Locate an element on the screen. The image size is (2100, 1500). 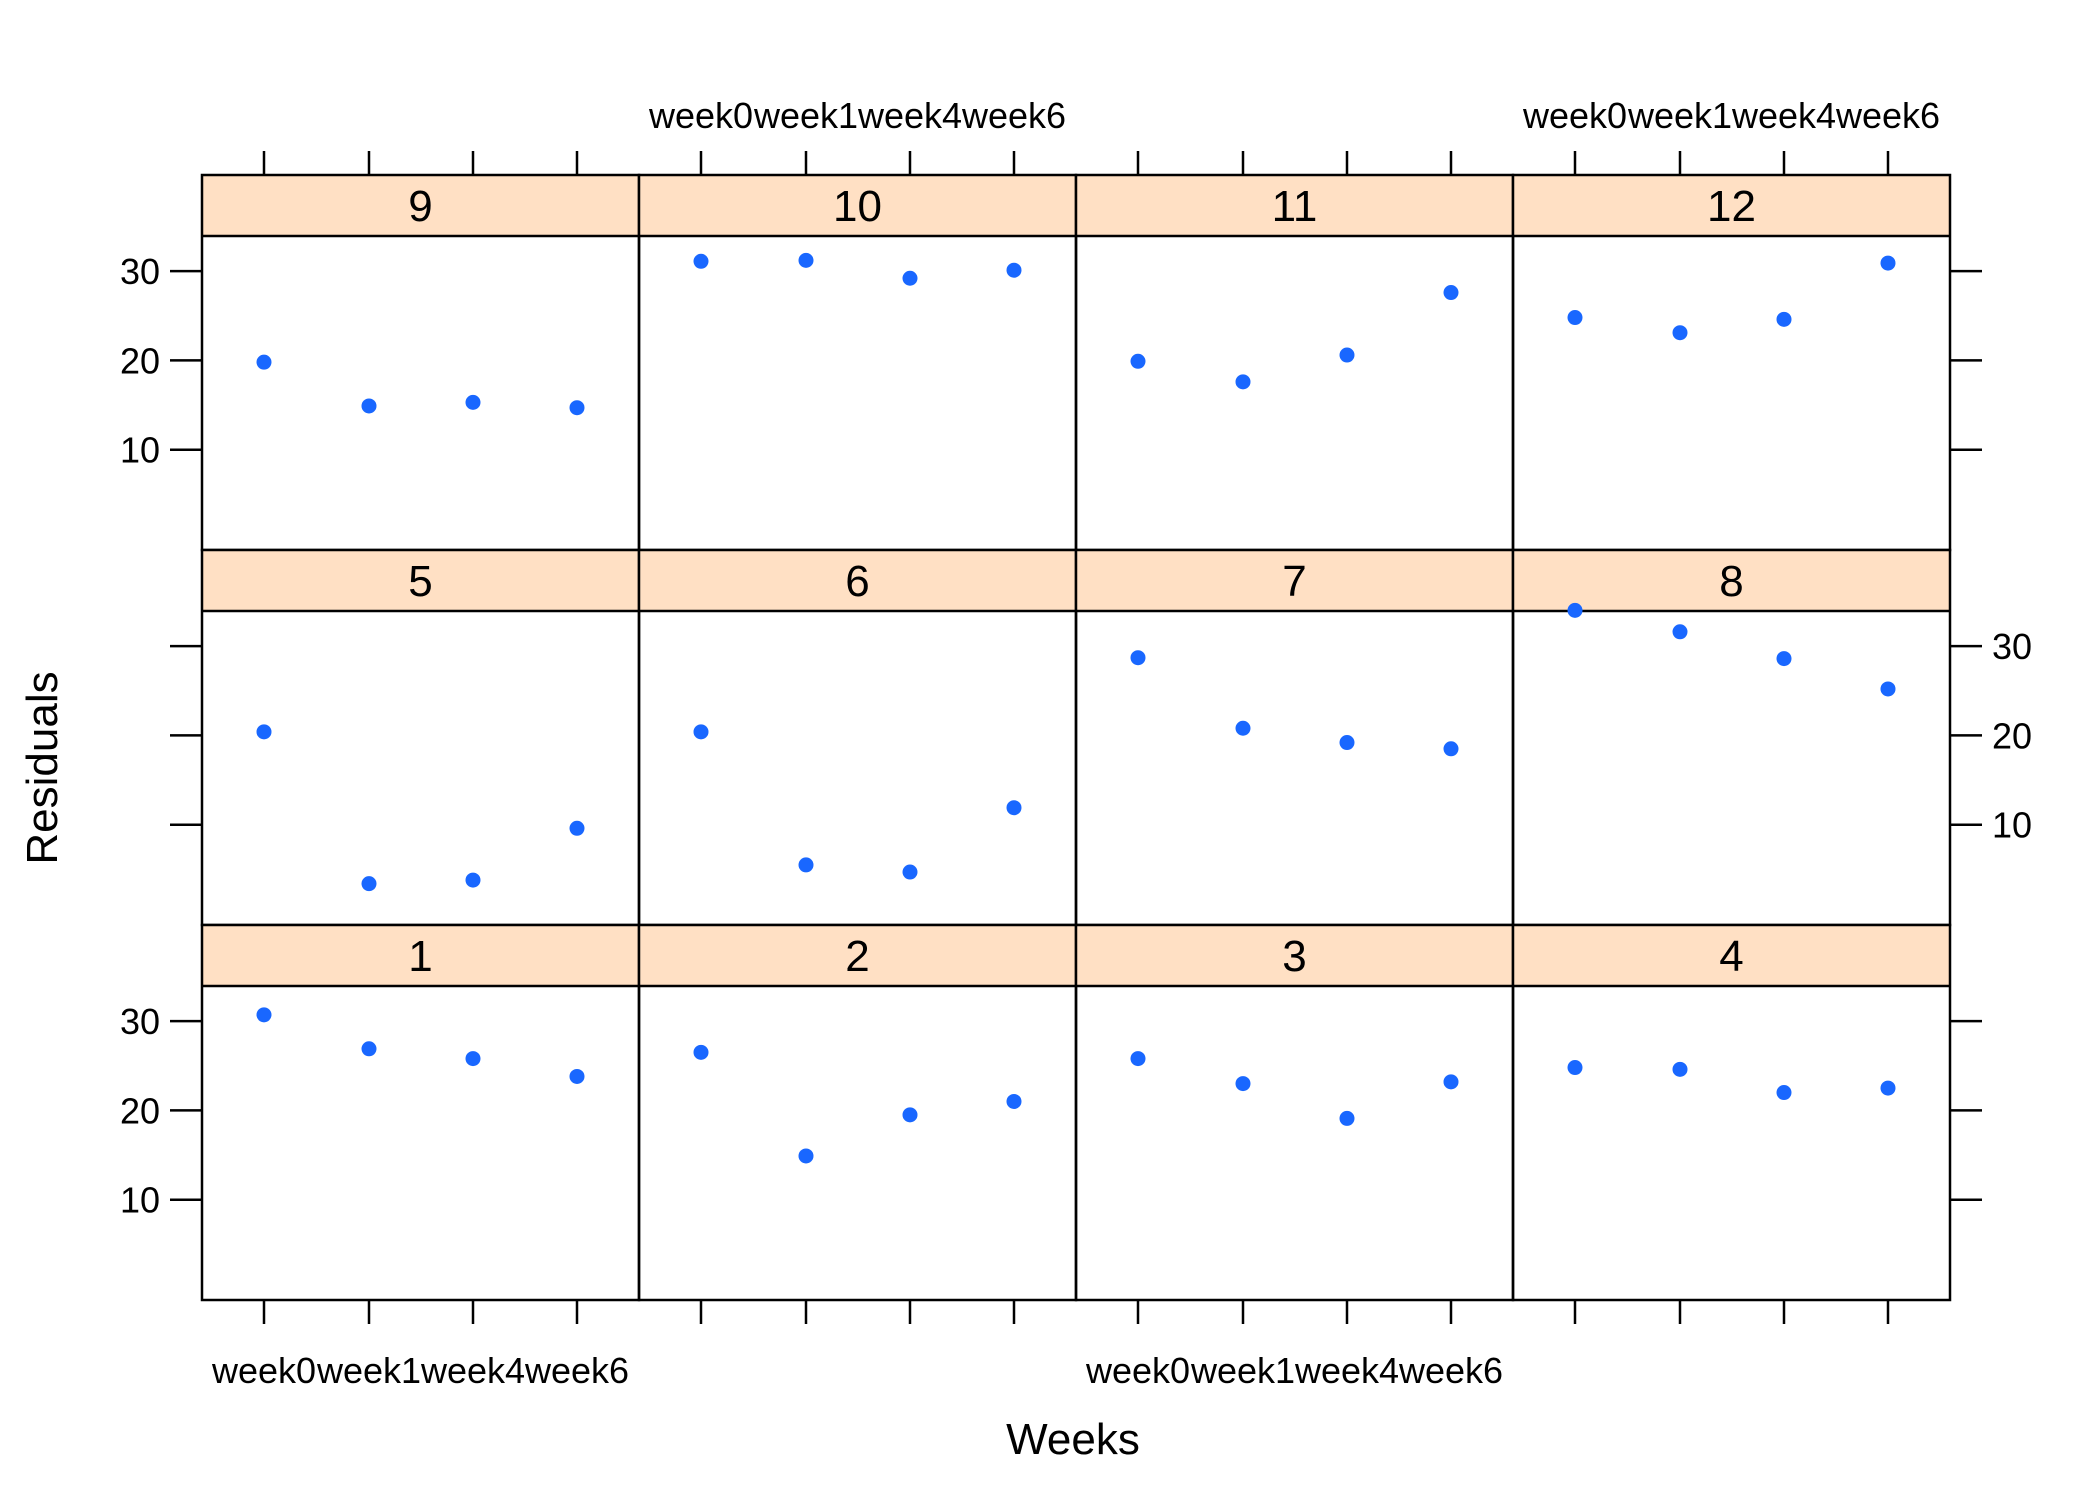
strip-label: 9 is located at coordinates (420, 206).